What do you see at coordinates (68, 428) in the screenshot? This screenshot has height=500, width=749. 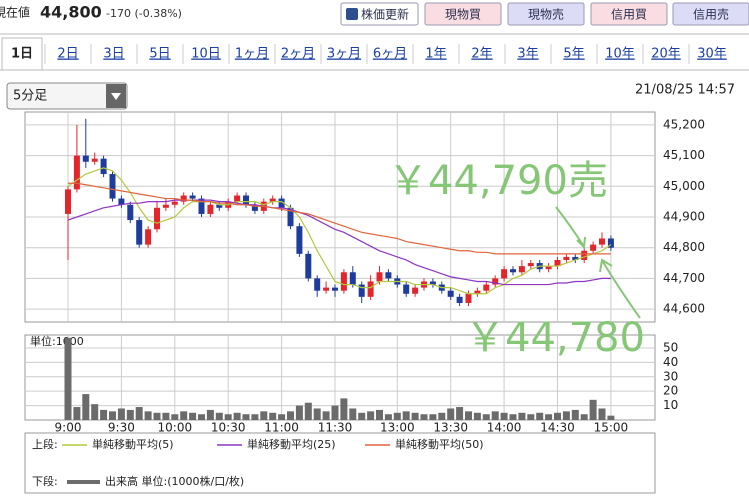 I see `x-tick-label: 9:00` at bounding box center [68, 428].